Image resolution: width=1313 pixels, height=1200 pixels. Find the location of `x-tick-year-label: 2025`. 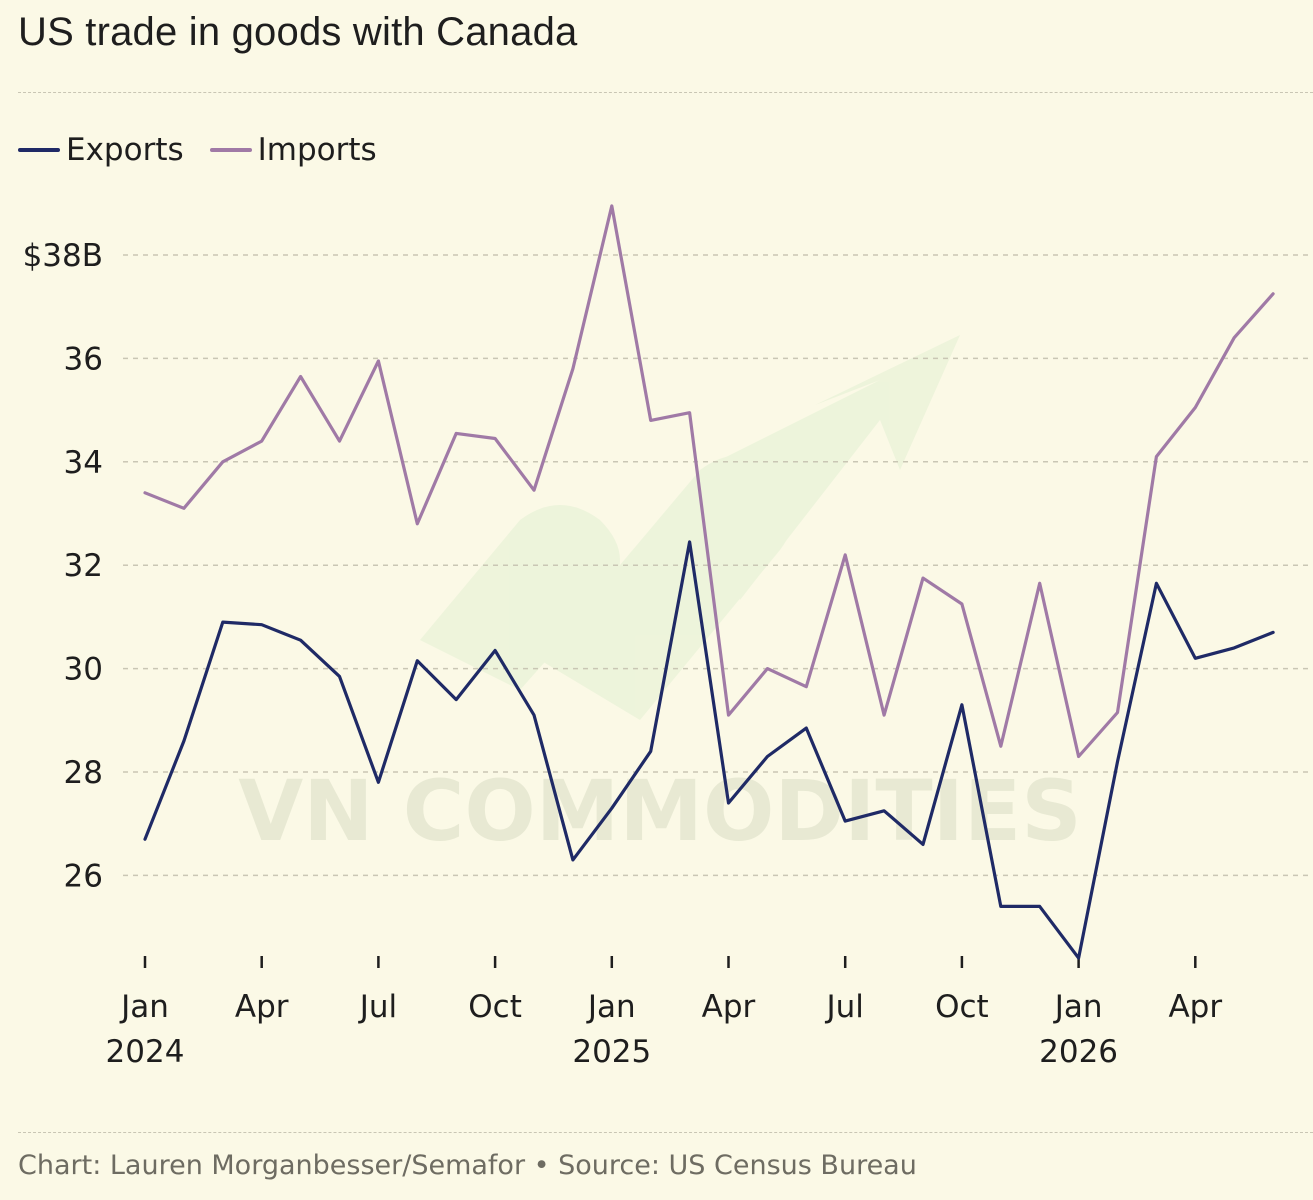

x-tick-year-label: 2025 is located at coordinates (611, 1052).